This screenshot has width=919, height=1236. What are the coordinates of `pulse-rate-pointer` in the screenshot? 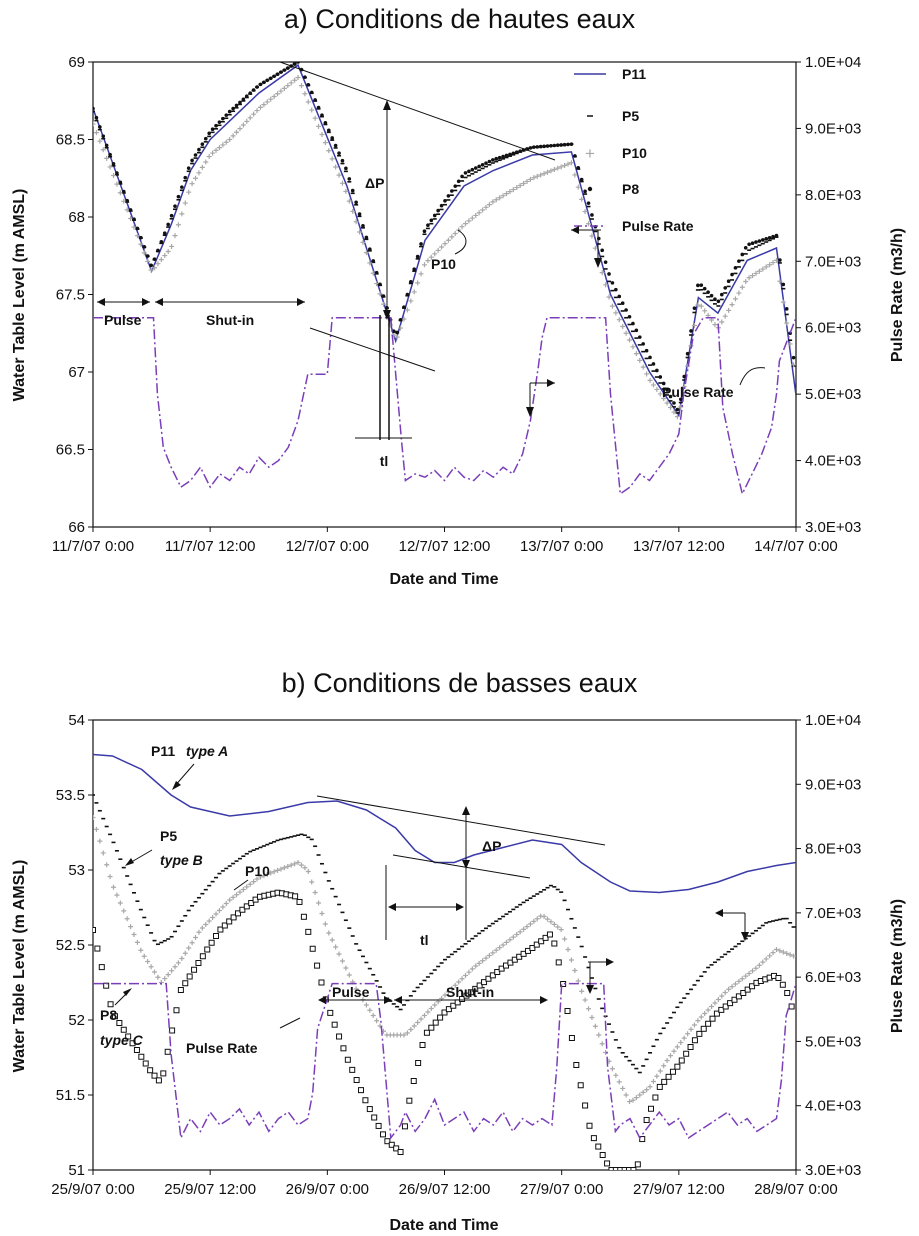 It's located at (752, 376).